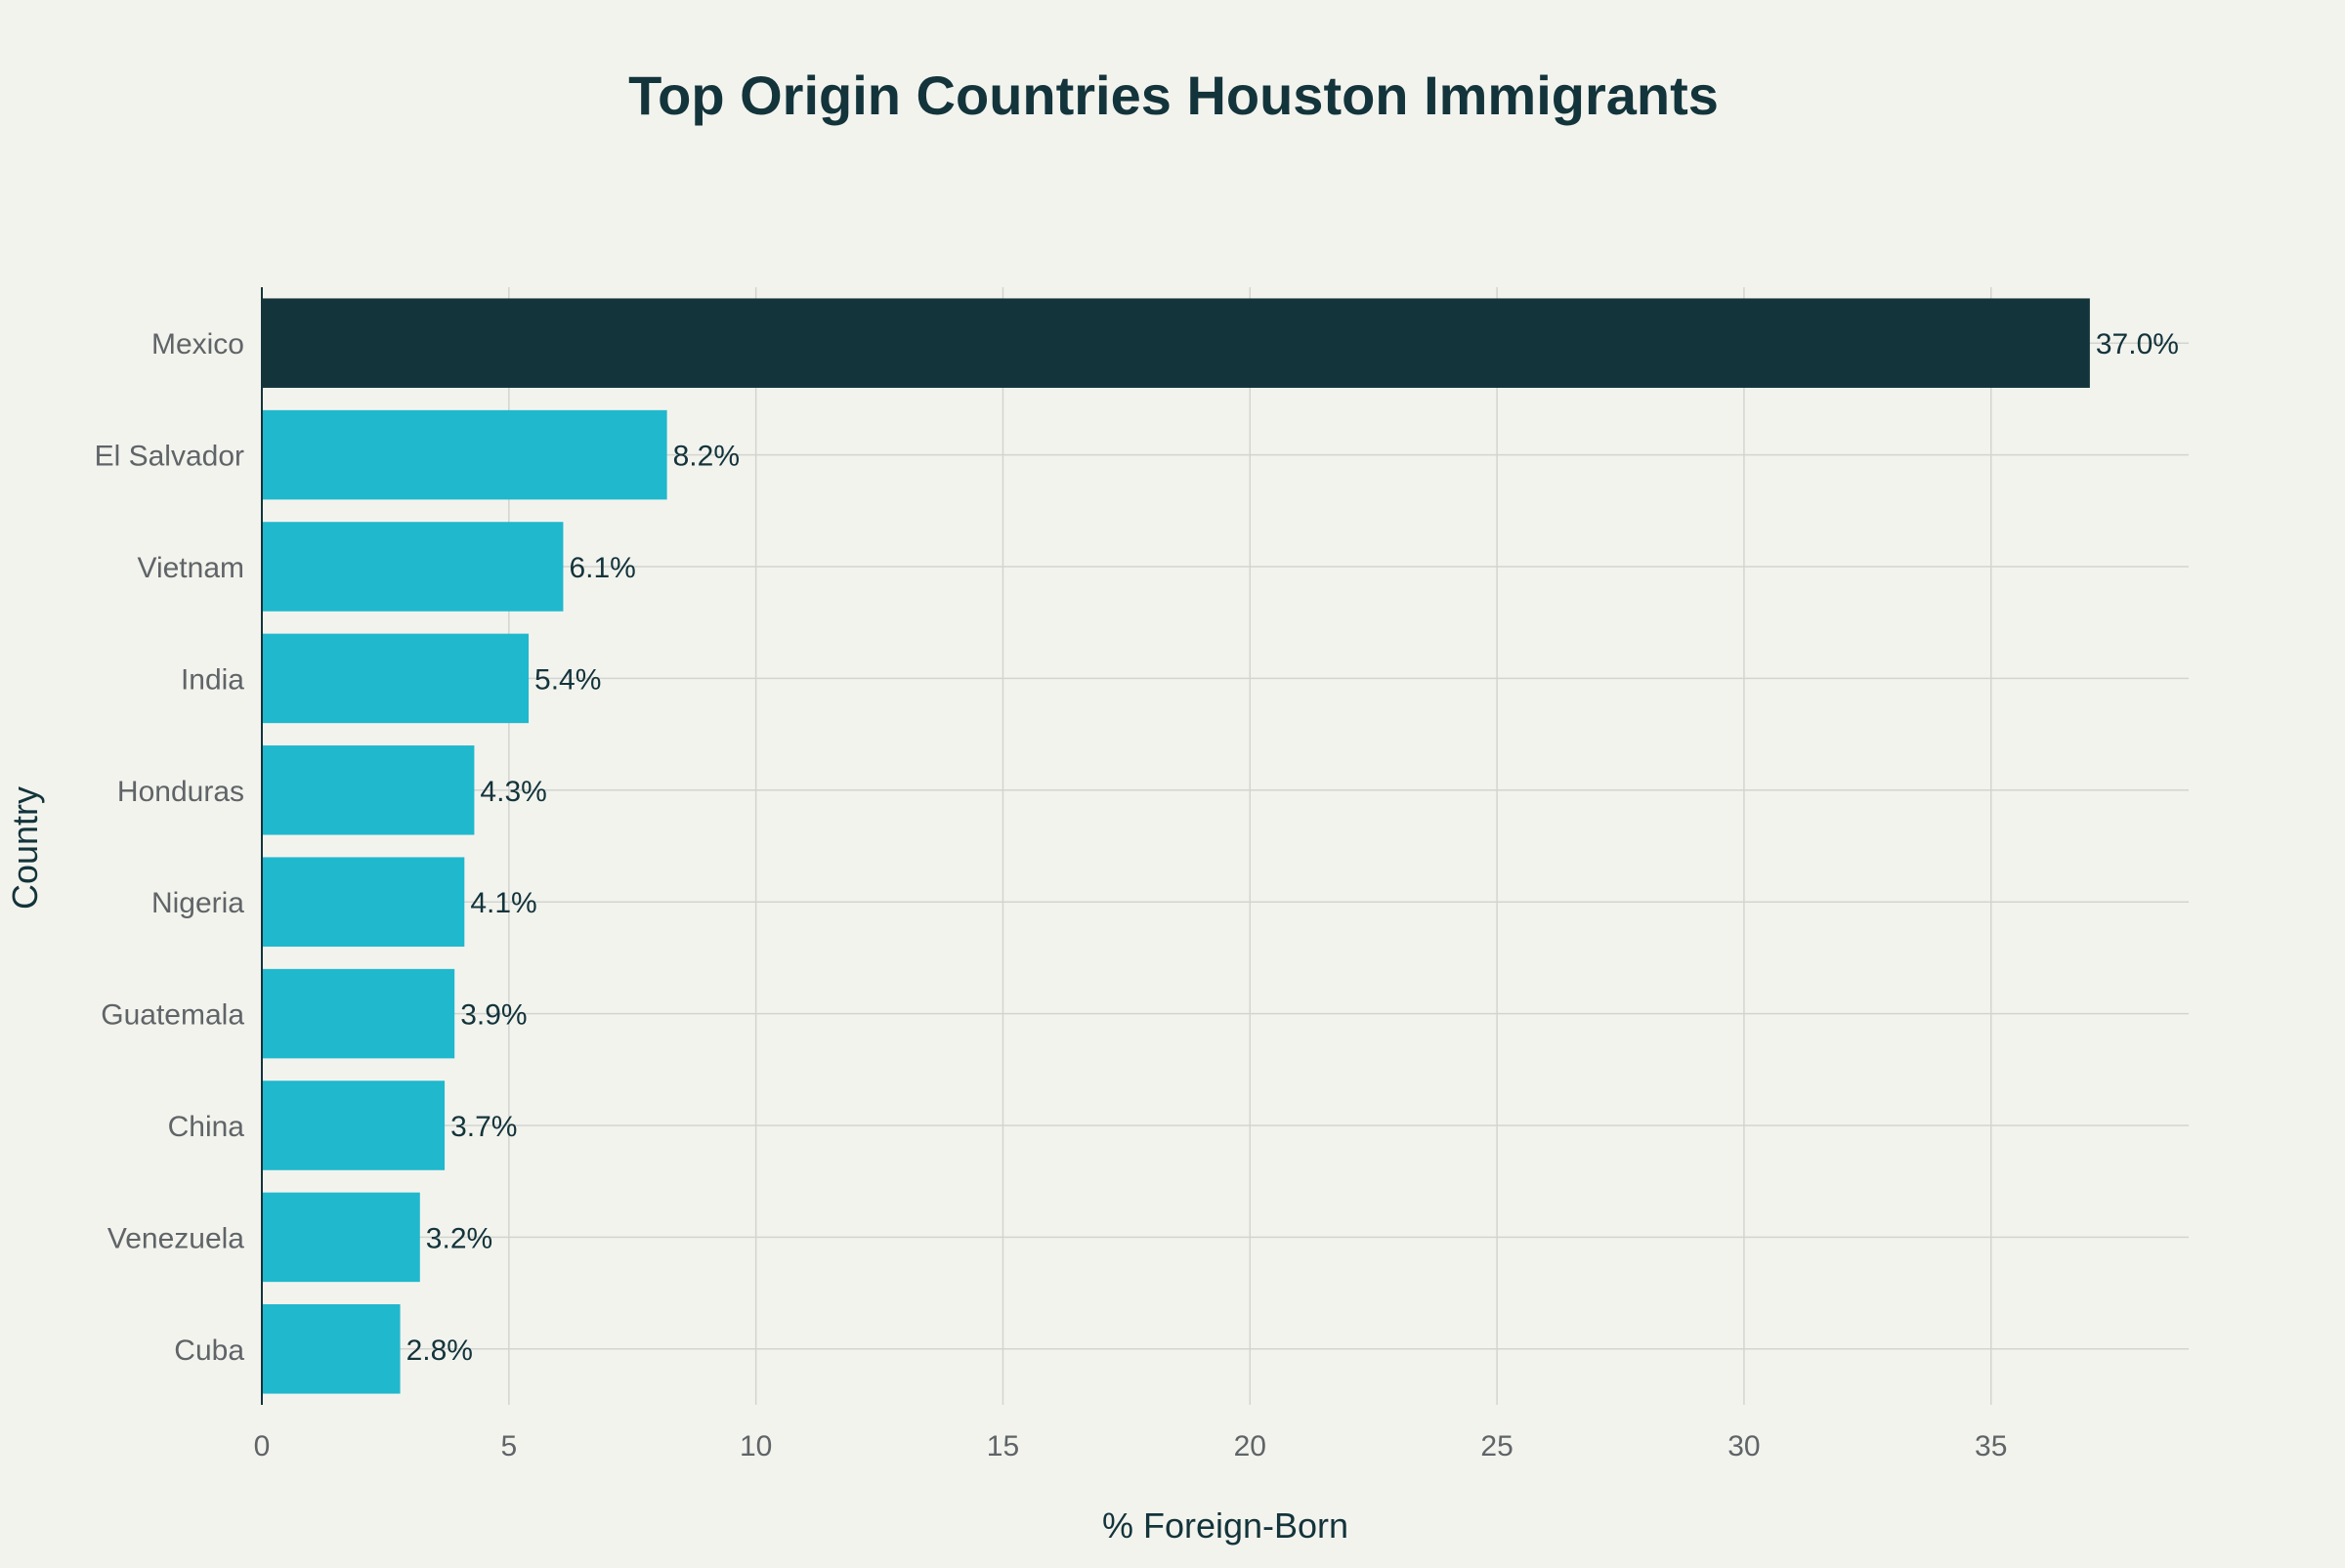 The width and height of the screenshot is (2345, 1568). I want to click on bar-mexico, so click(1176, 343).